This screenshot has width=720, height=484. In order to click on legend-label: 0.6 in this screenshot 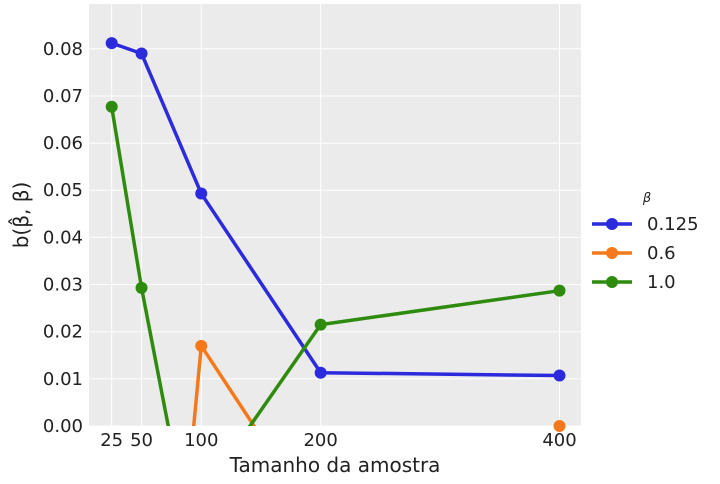, I will do `click(661, 253)`.